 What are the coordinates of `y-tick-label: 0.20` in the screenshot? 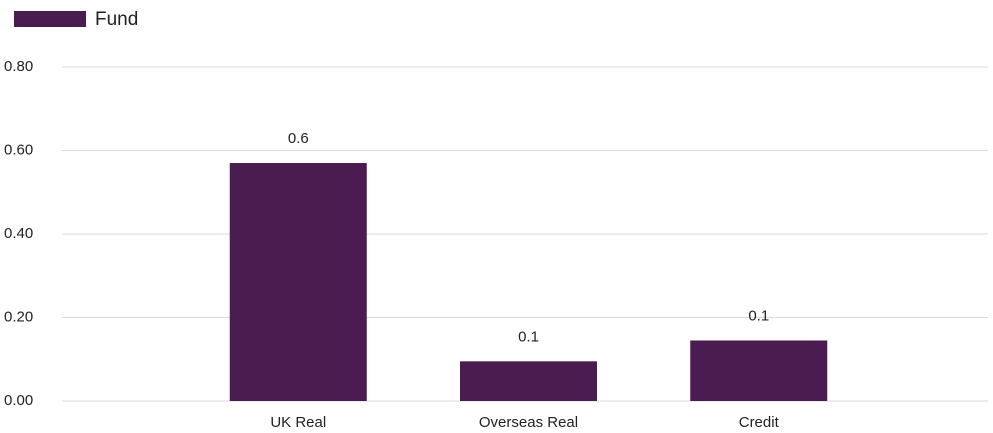 It's located at (18, 316).